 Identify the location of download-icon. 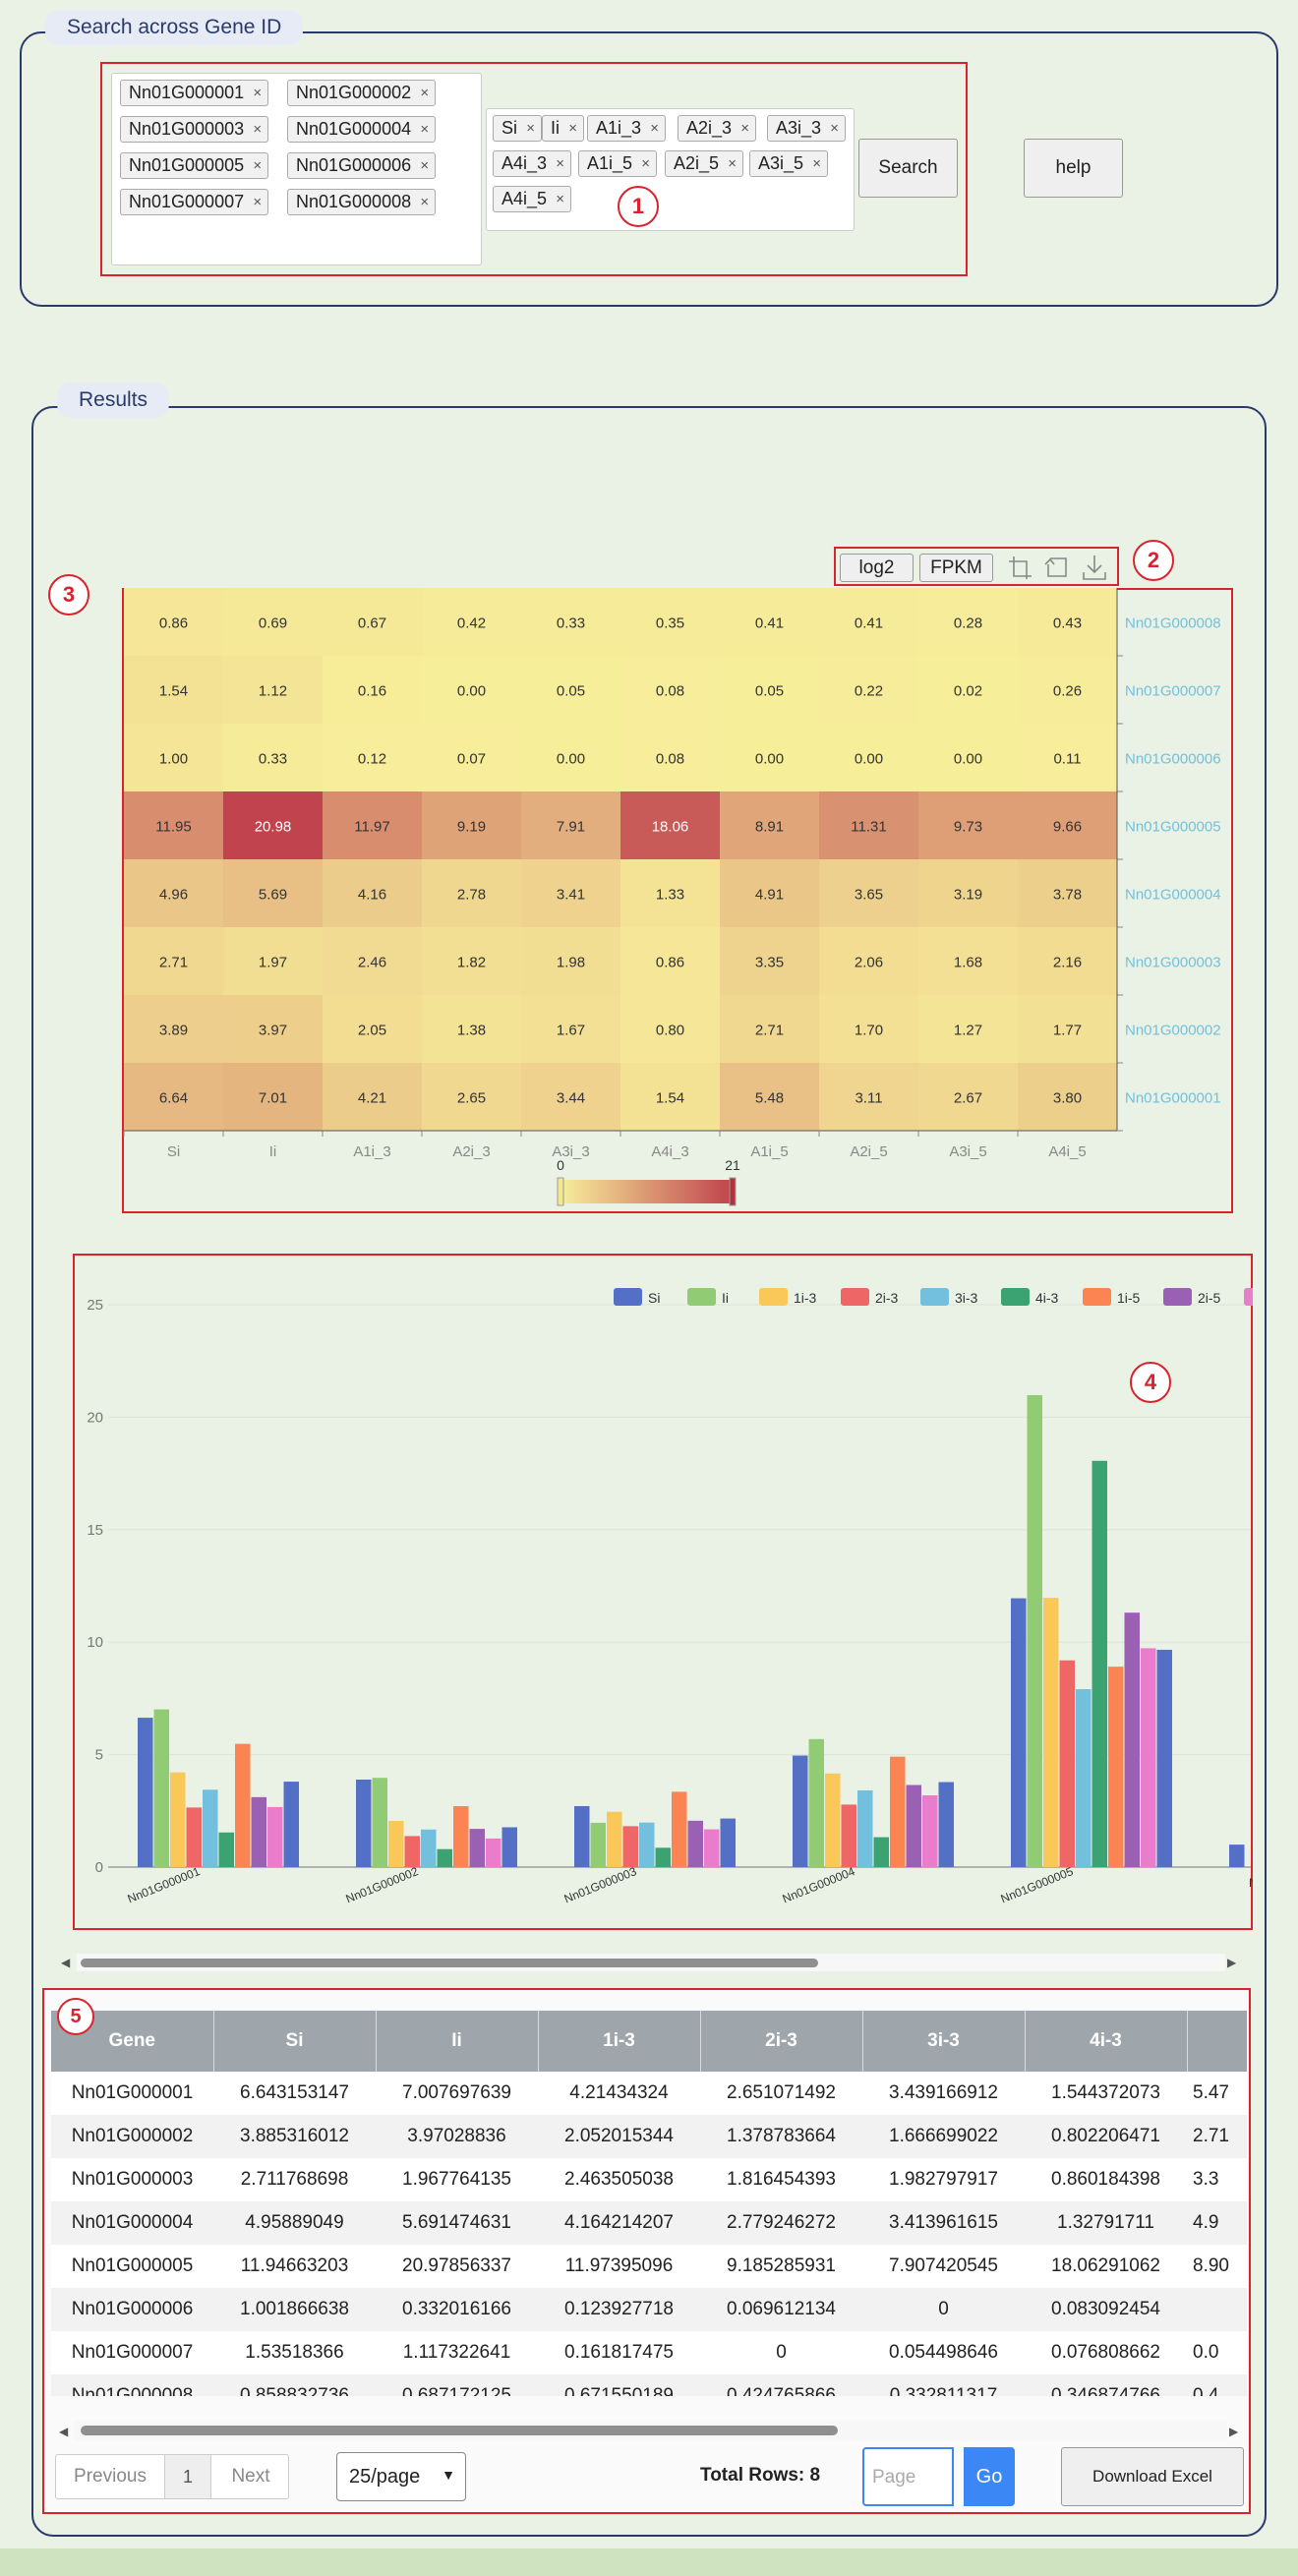
(1094, 567).